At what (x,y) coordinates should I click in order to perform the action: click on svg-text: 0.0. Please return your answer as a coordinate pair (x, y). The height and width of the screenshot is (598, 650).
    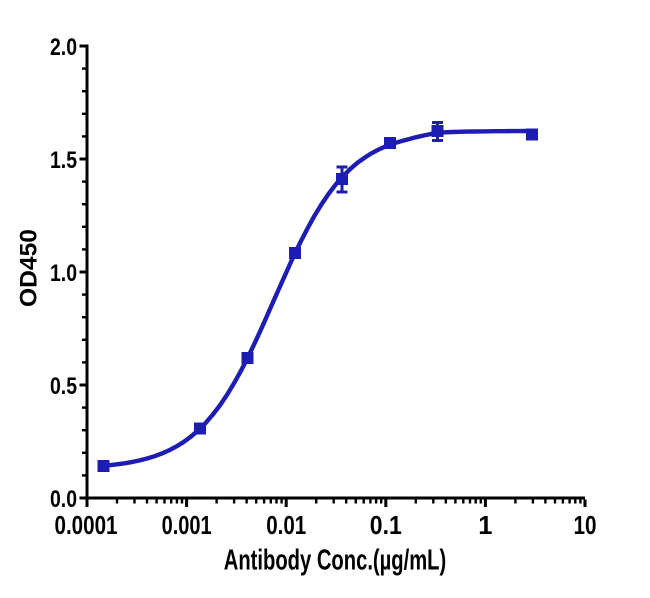
    Looking at the image, I should click on (63, 499).